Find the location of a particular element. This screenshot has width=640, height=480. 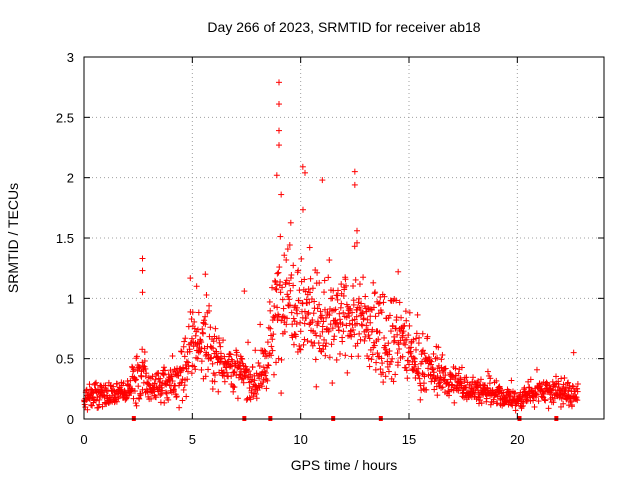

y-tick-label: 2 is located at coordinates (70, 178).